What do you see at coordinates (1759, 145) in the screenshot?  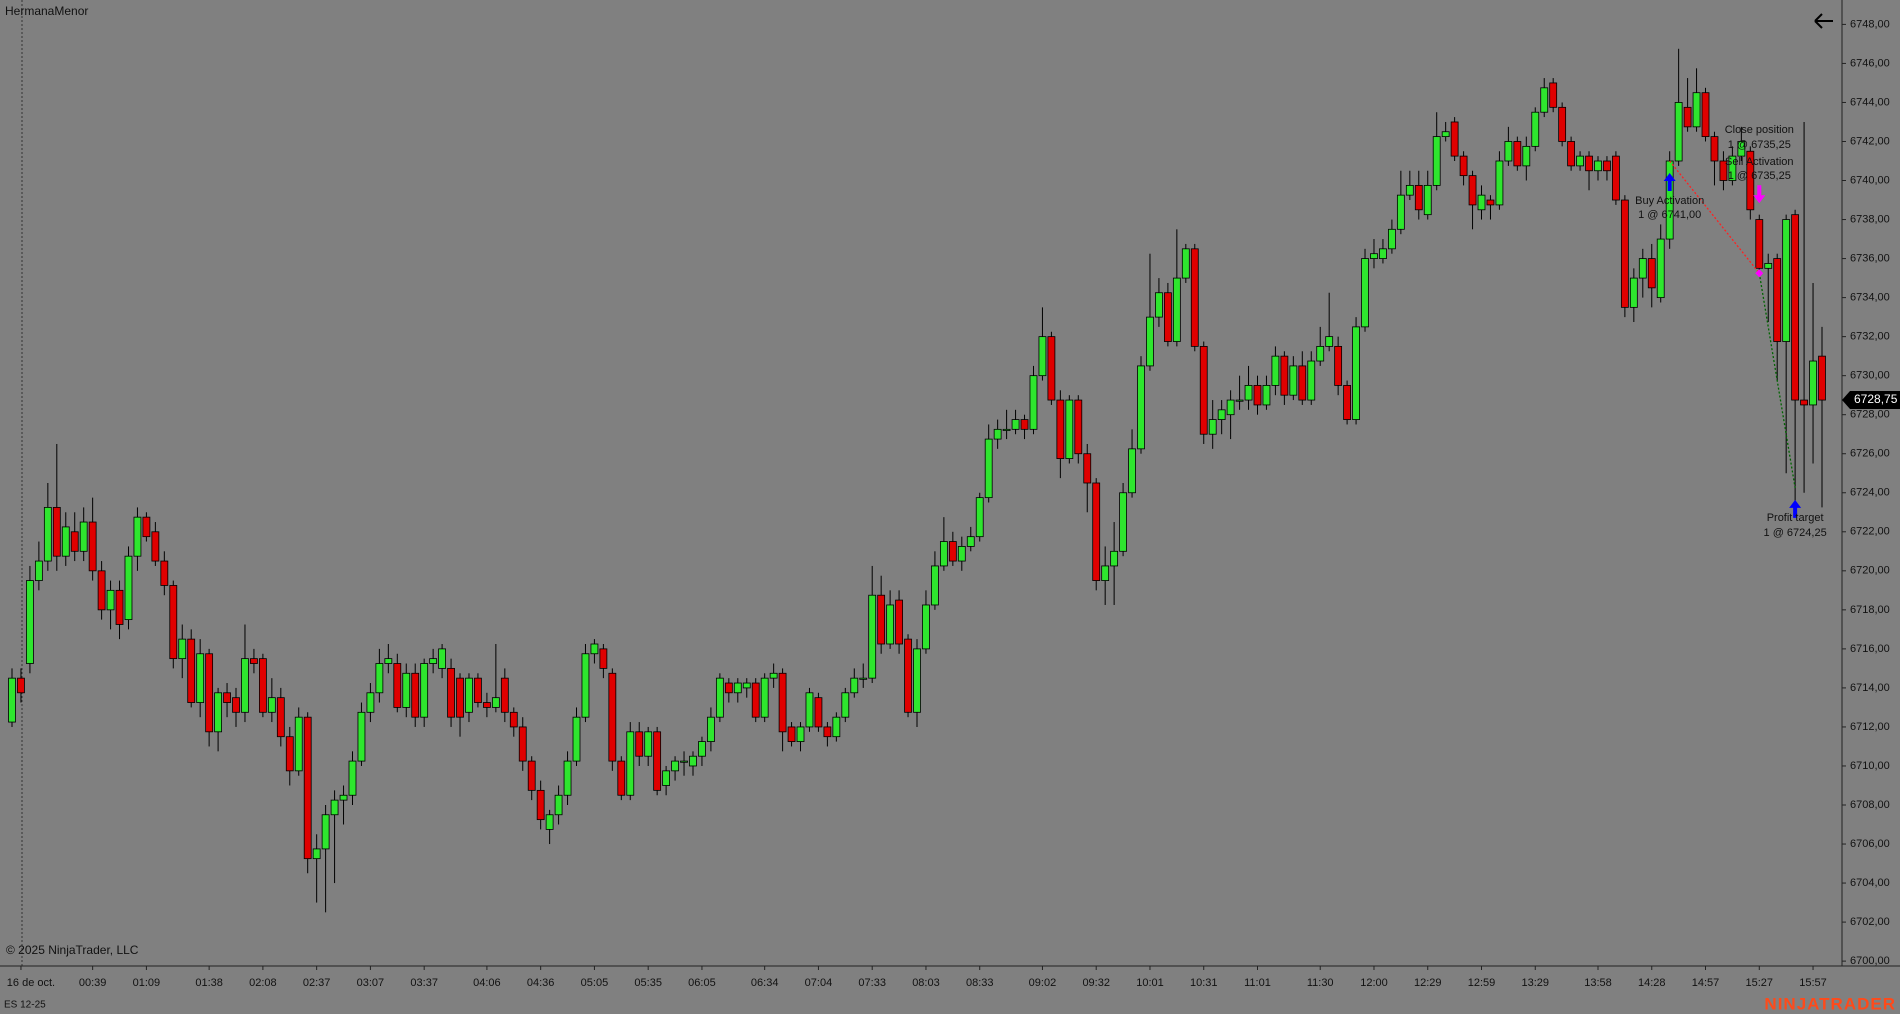 I see `trade-detail: 1 @ 6735,25` at bounding box center [1759, 145].